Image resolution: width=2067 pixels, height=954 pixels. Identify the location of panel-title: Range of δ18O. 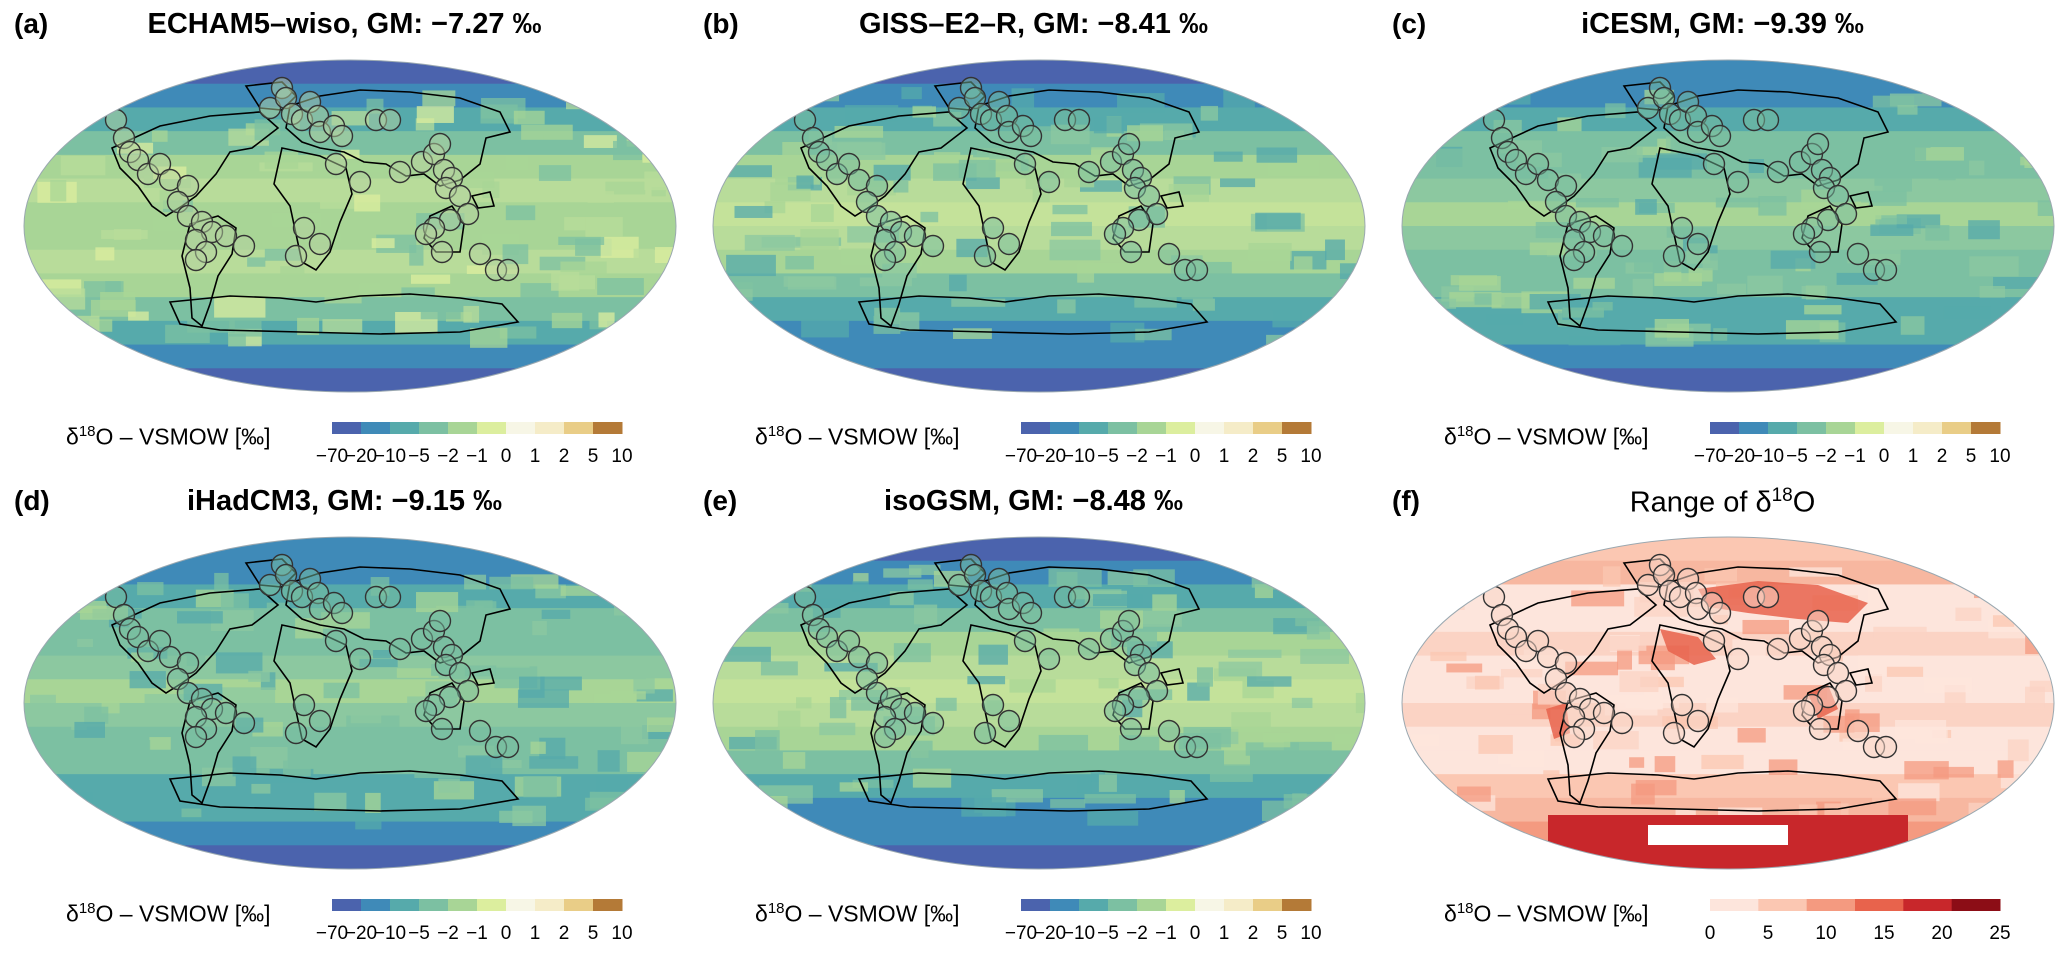
(1722, 502).